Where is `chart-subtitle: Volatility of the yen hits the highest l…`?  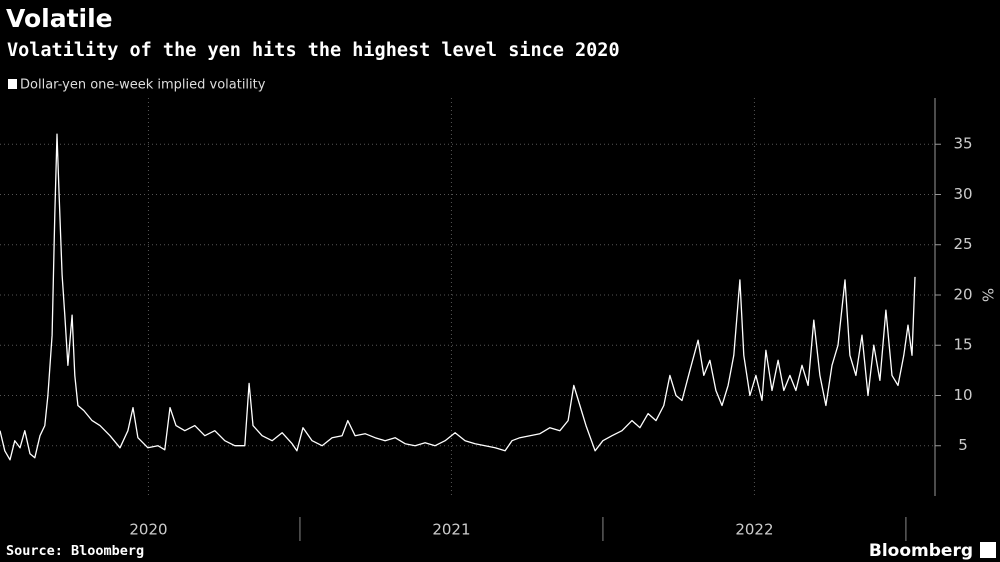
chart-subtitle: Volatility of the yen hits the highest l… is located at coordinates (313, 50).